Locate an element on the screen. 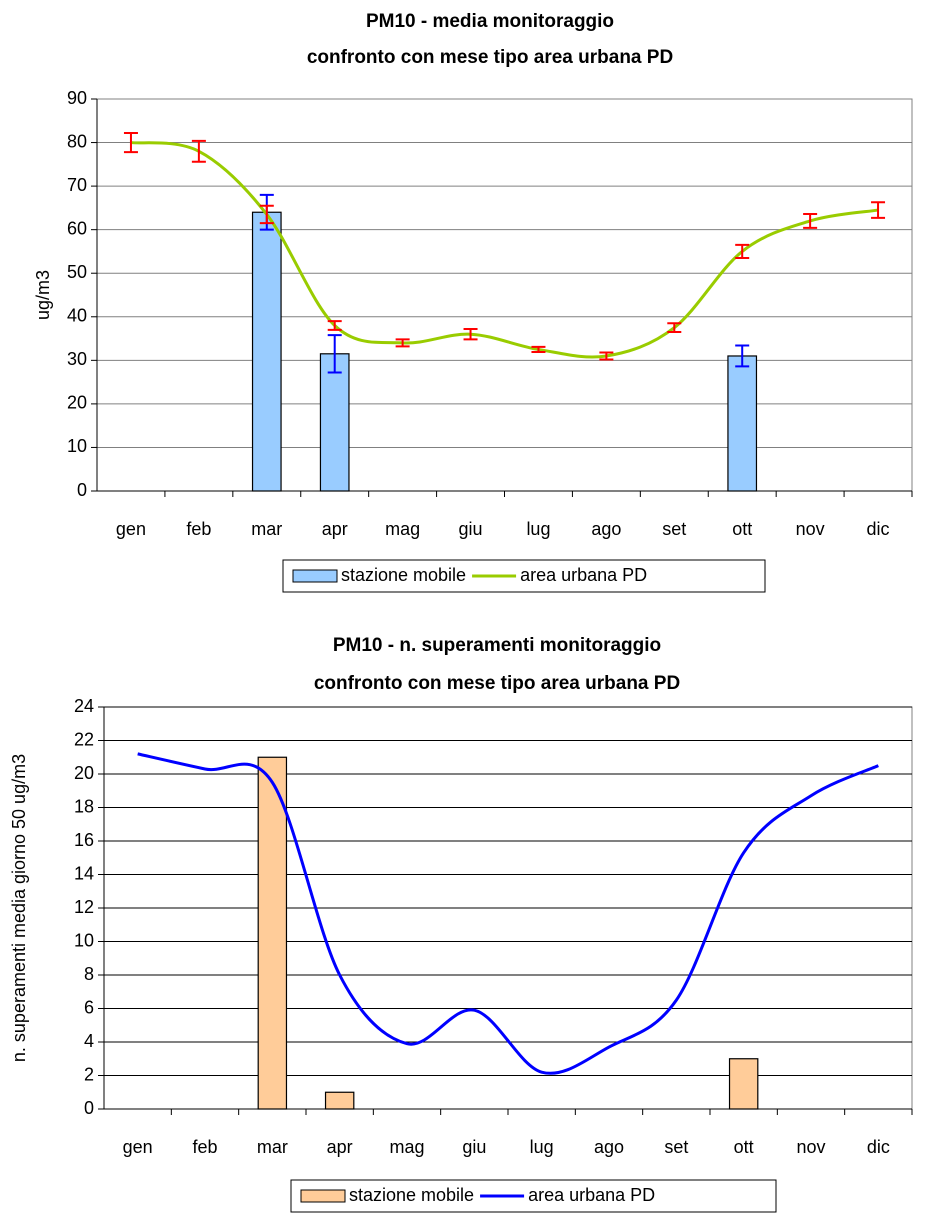  y-tick-label: 8 is located at coordinates (89, 974).